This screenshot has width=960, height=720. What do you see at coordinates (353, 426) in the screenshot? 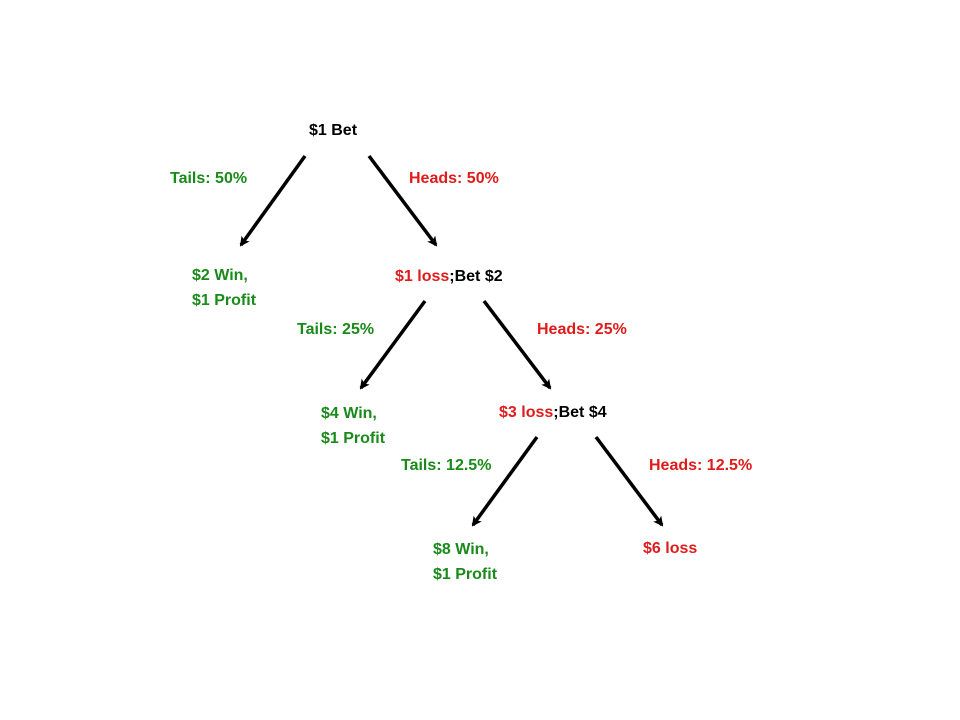
I see `win-node-2: $4 Win, $1 Profit` at bounding box center [353, 426].